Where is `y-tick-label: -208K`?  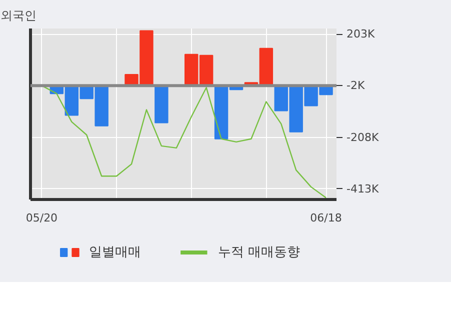 y-tick-label: -208K is located at coordinates (363, 137).